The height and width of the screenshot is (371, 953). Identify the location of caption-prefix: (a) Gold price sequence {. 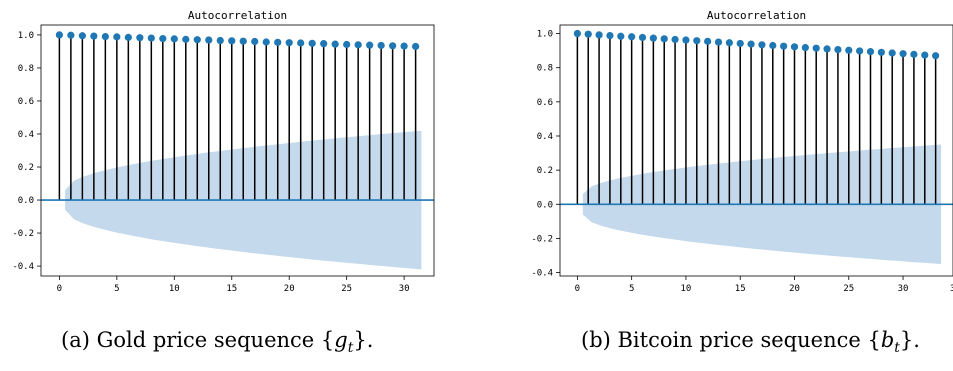
(198, 340).